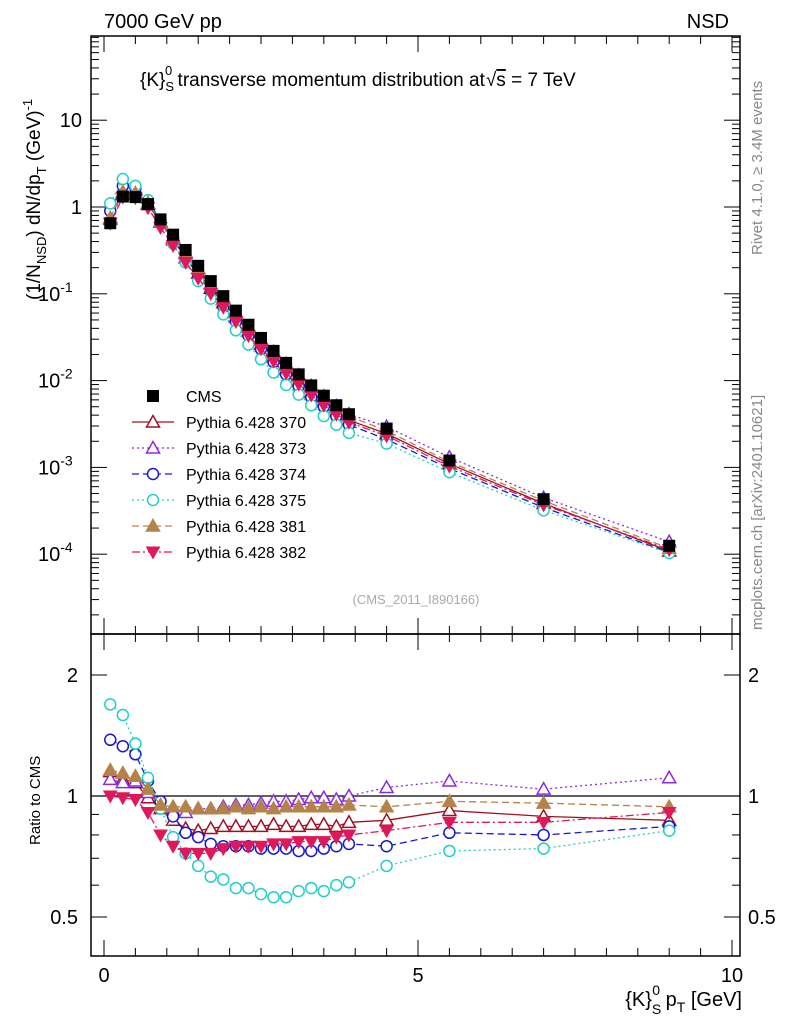  What do you see at coordinates (219, 501) in the screenshot?
I see `legend-item: Pythia 6.428 375` at bounding box center [219, 501].